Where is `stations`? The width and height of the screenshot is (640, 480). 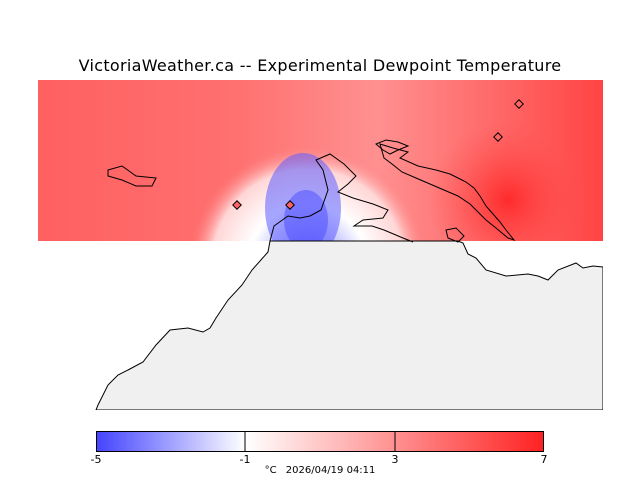 stations is located at coordinates (378, 154).